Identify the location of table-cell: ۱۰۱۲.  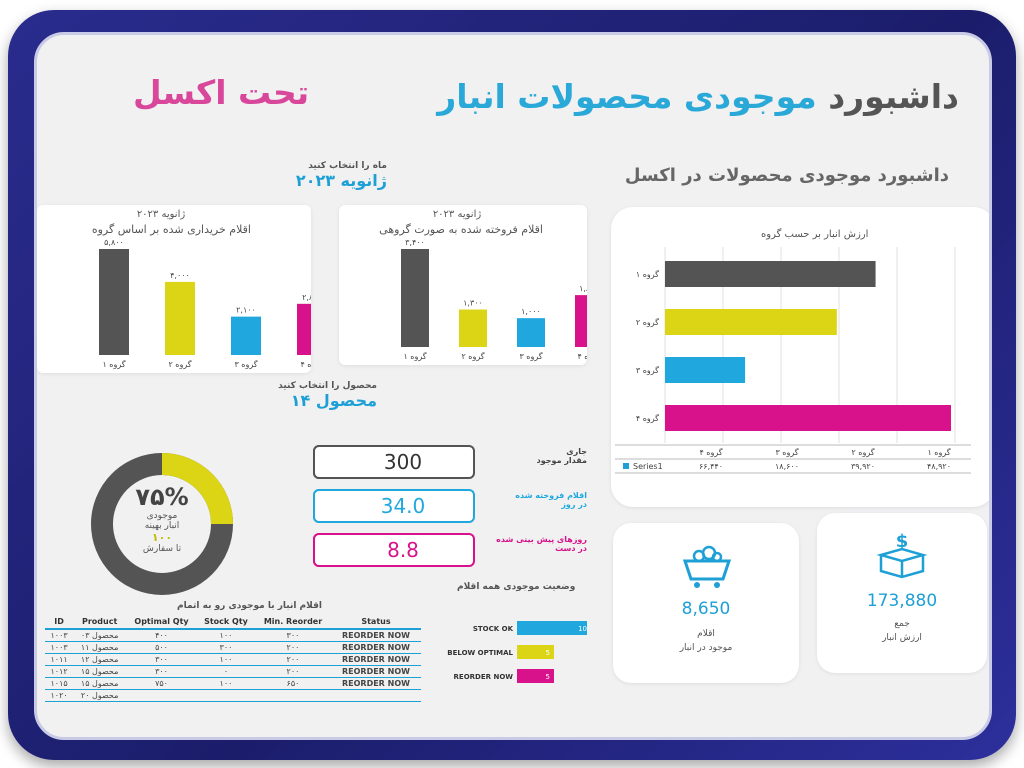
(59, 671).